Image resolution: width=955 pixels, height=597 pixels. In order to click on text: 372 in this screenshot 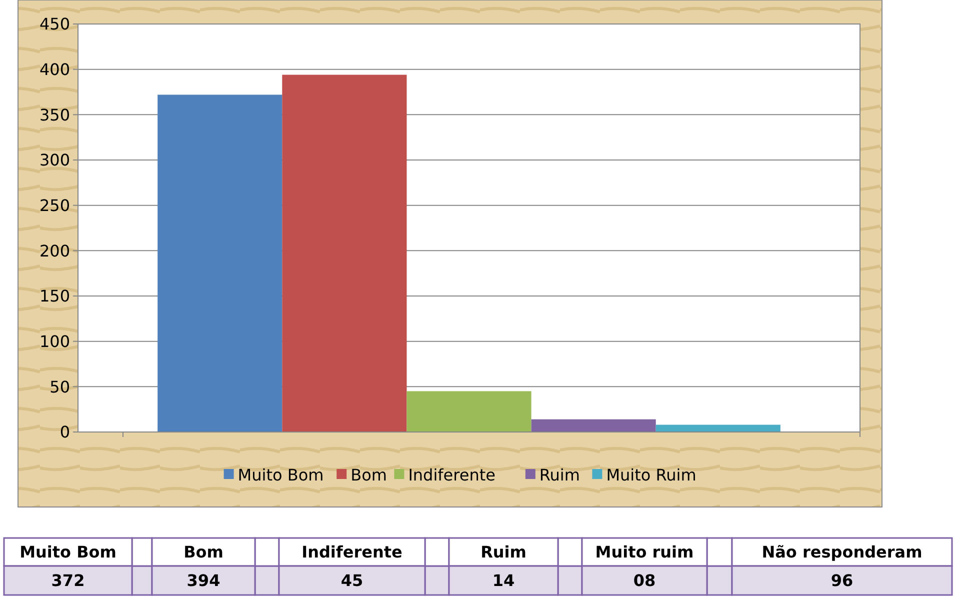, I will do `click(68, 580)`.